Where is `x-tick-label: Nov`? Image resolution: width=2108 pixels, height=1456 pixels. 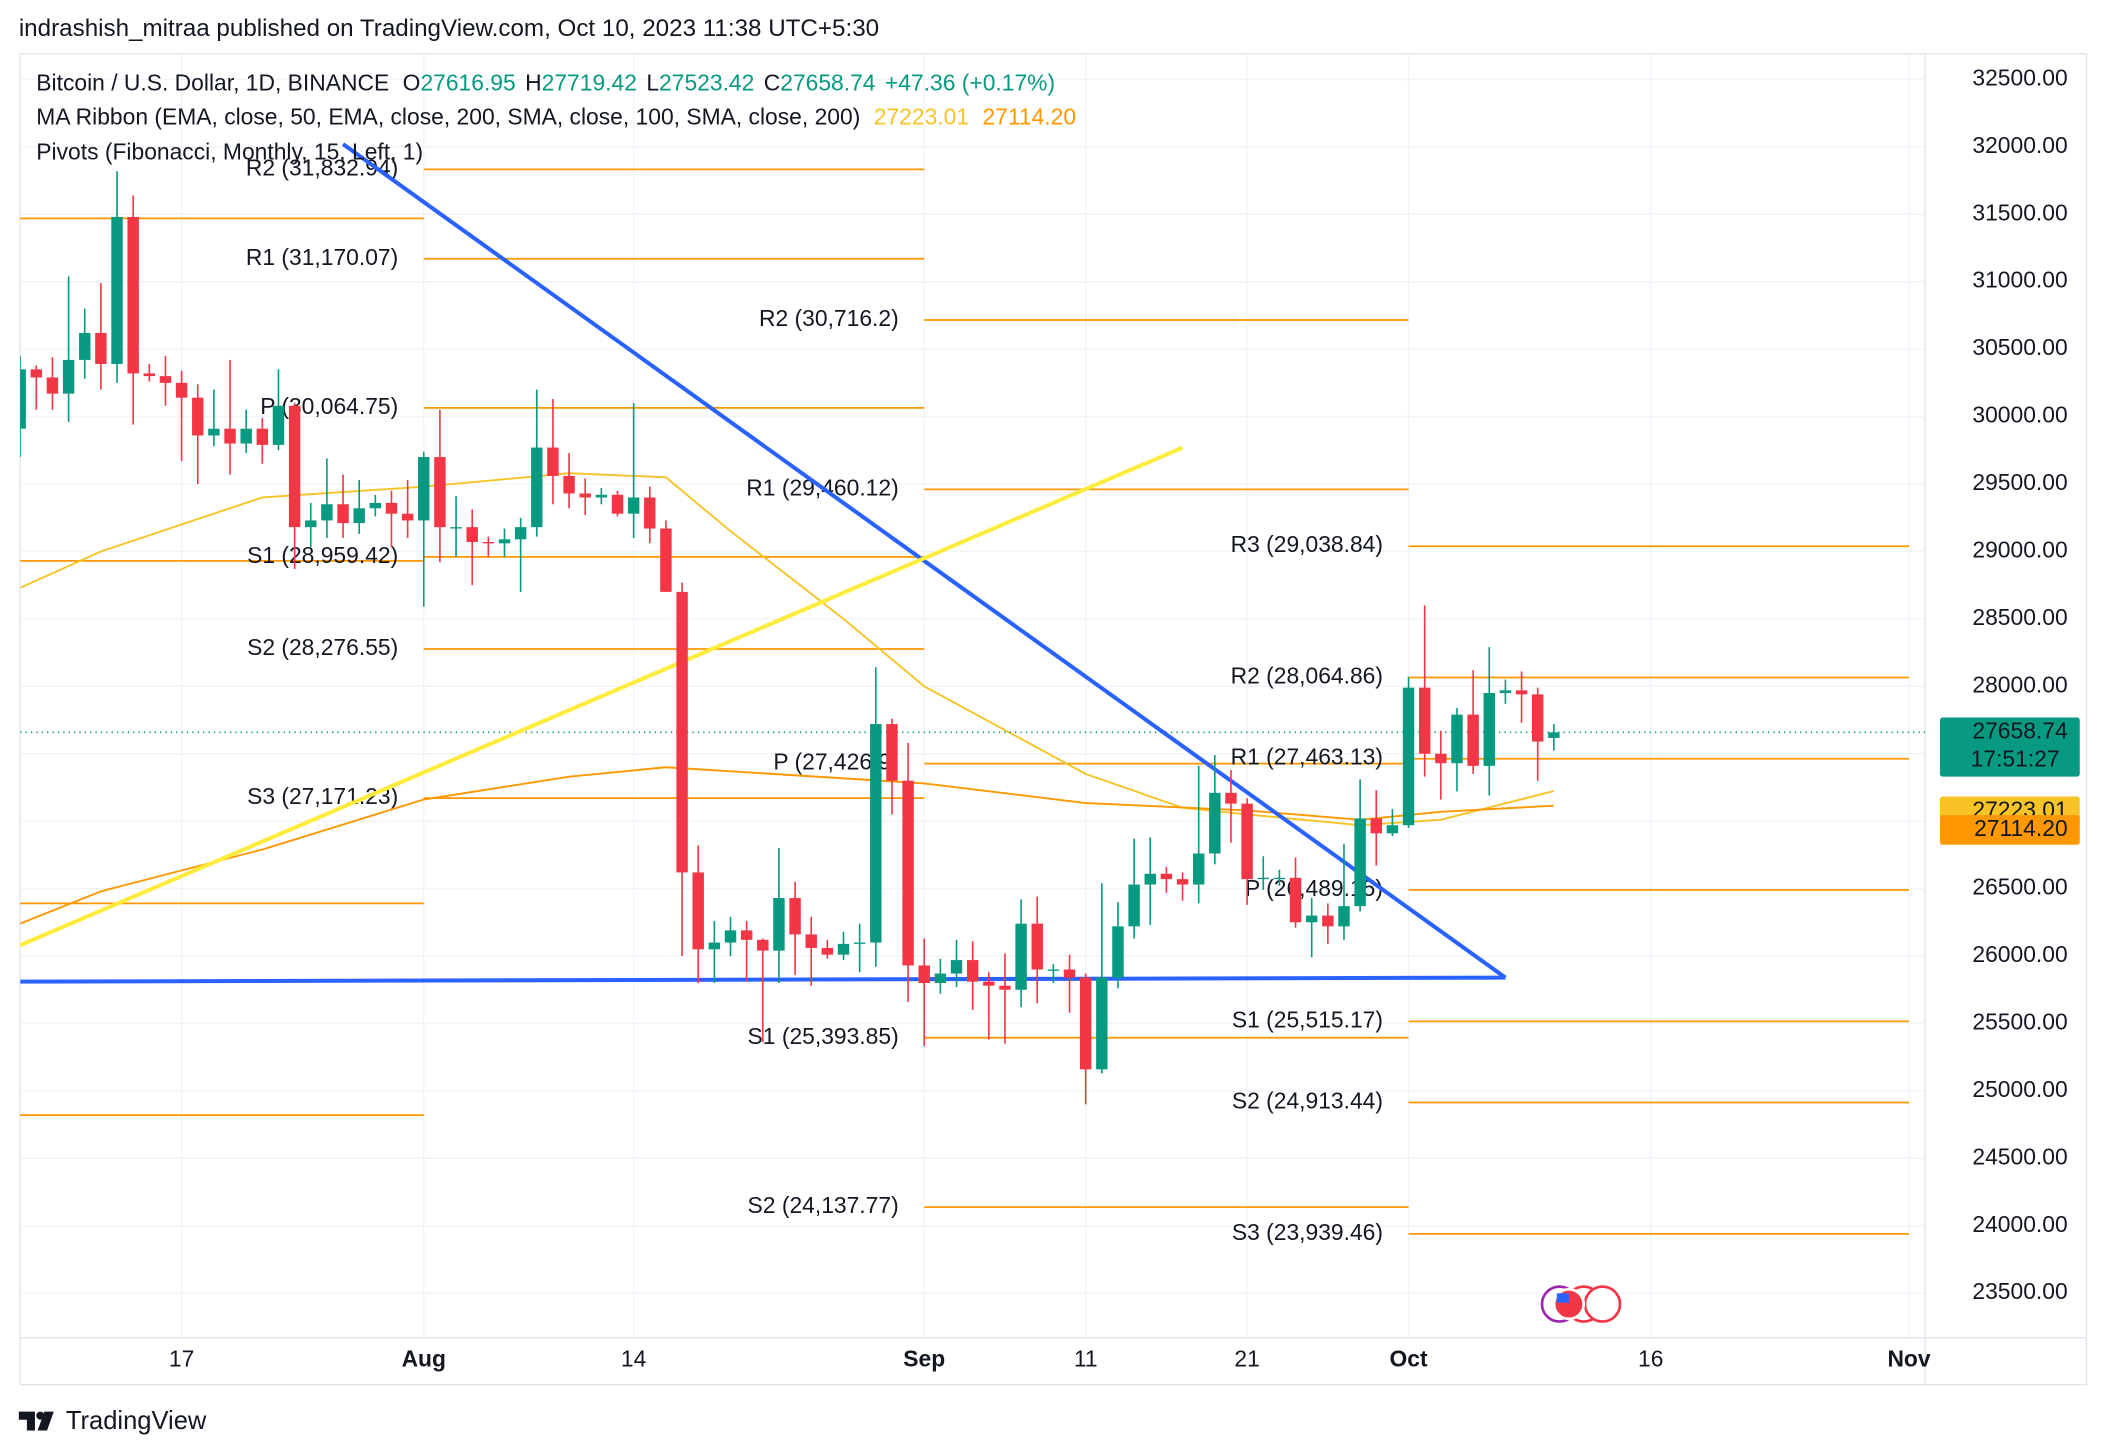 x-tick-label: Nov is located at coordinates (1908, 1359).